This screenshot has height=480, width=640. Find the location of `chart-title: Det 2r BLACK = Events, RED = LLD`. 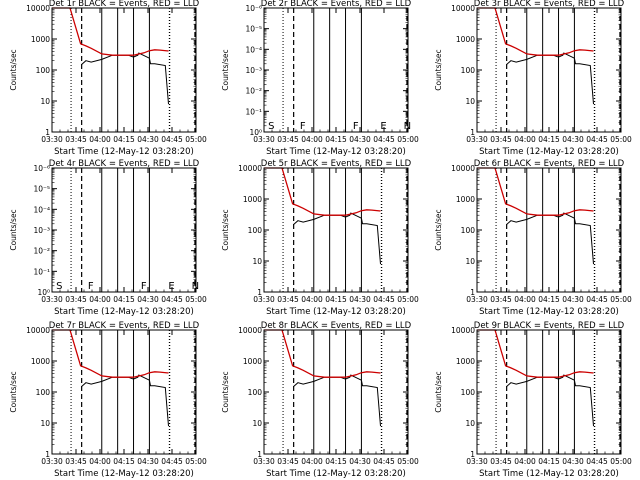

chart-title: Det 2r BLACK = Events, RED = LLD is located at coordinates (336, 4).